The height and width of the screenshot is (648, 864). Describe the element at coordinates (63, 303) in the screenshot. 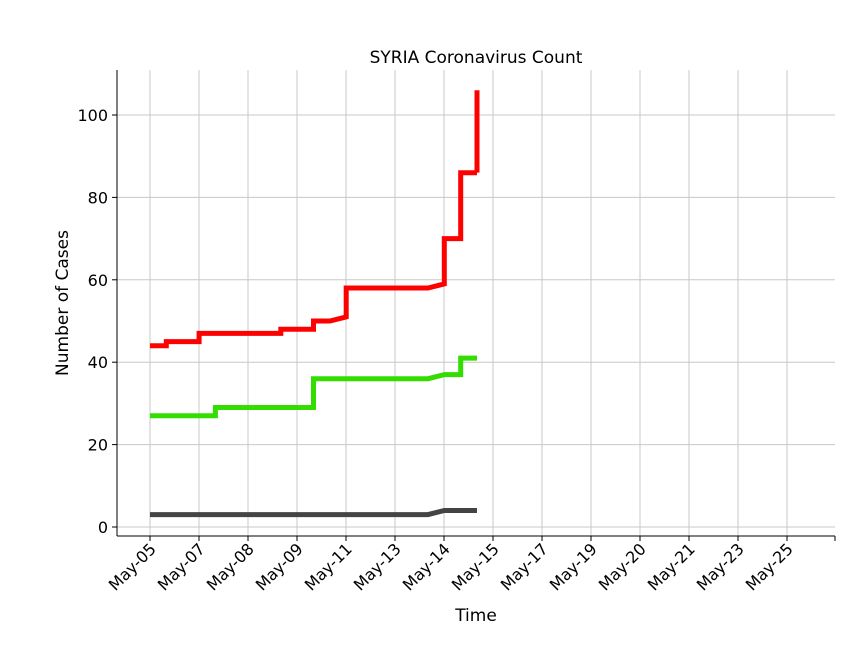

I see `y-axis-title: Number of Cases` at that location.